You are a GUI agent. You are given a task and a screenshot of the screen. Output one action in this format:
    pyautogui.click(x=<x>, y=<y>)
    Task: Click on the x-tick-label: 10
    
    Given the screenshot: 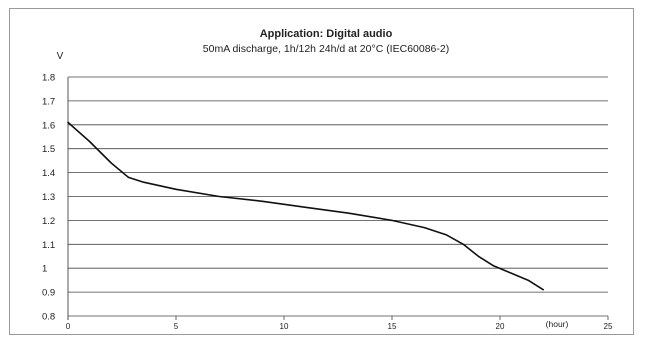 What is the action you would take?
    pyautogui.click(x=284, y=326)
    